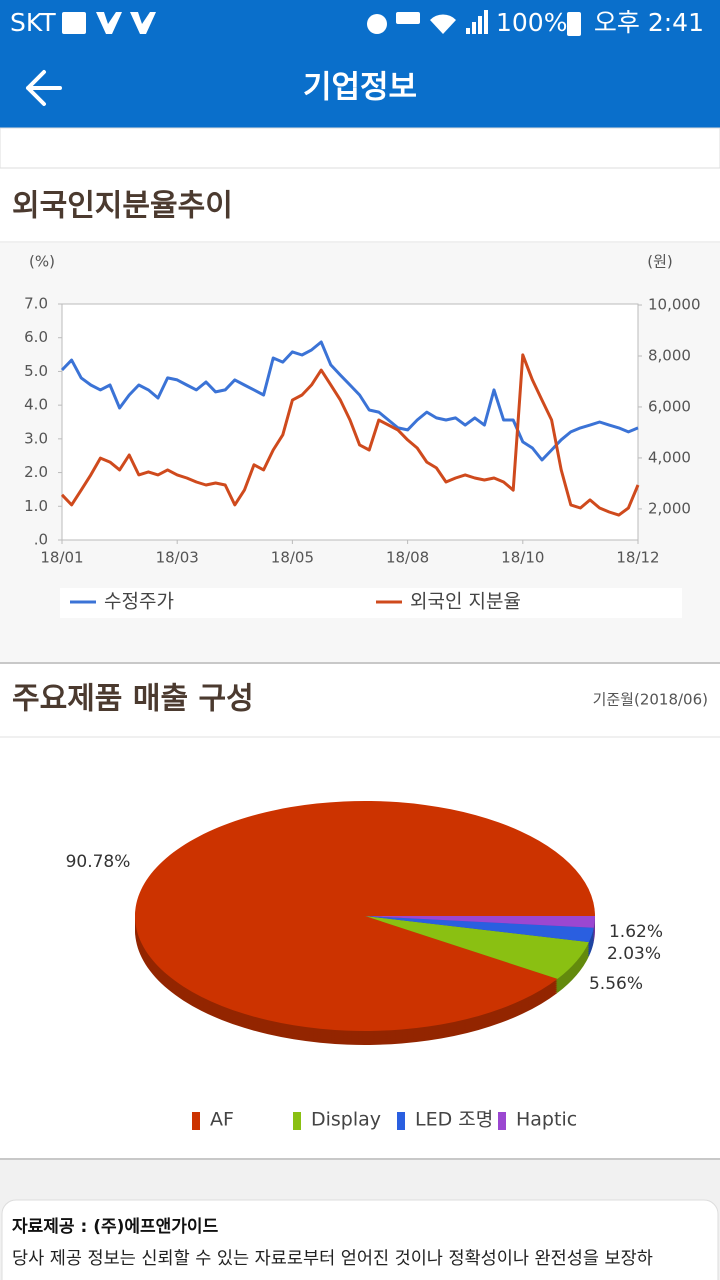 This screenshot has width=720, height=1280. Describe the element at coordinates (360, 64) in the screenshot. I see `header-background` at that location.